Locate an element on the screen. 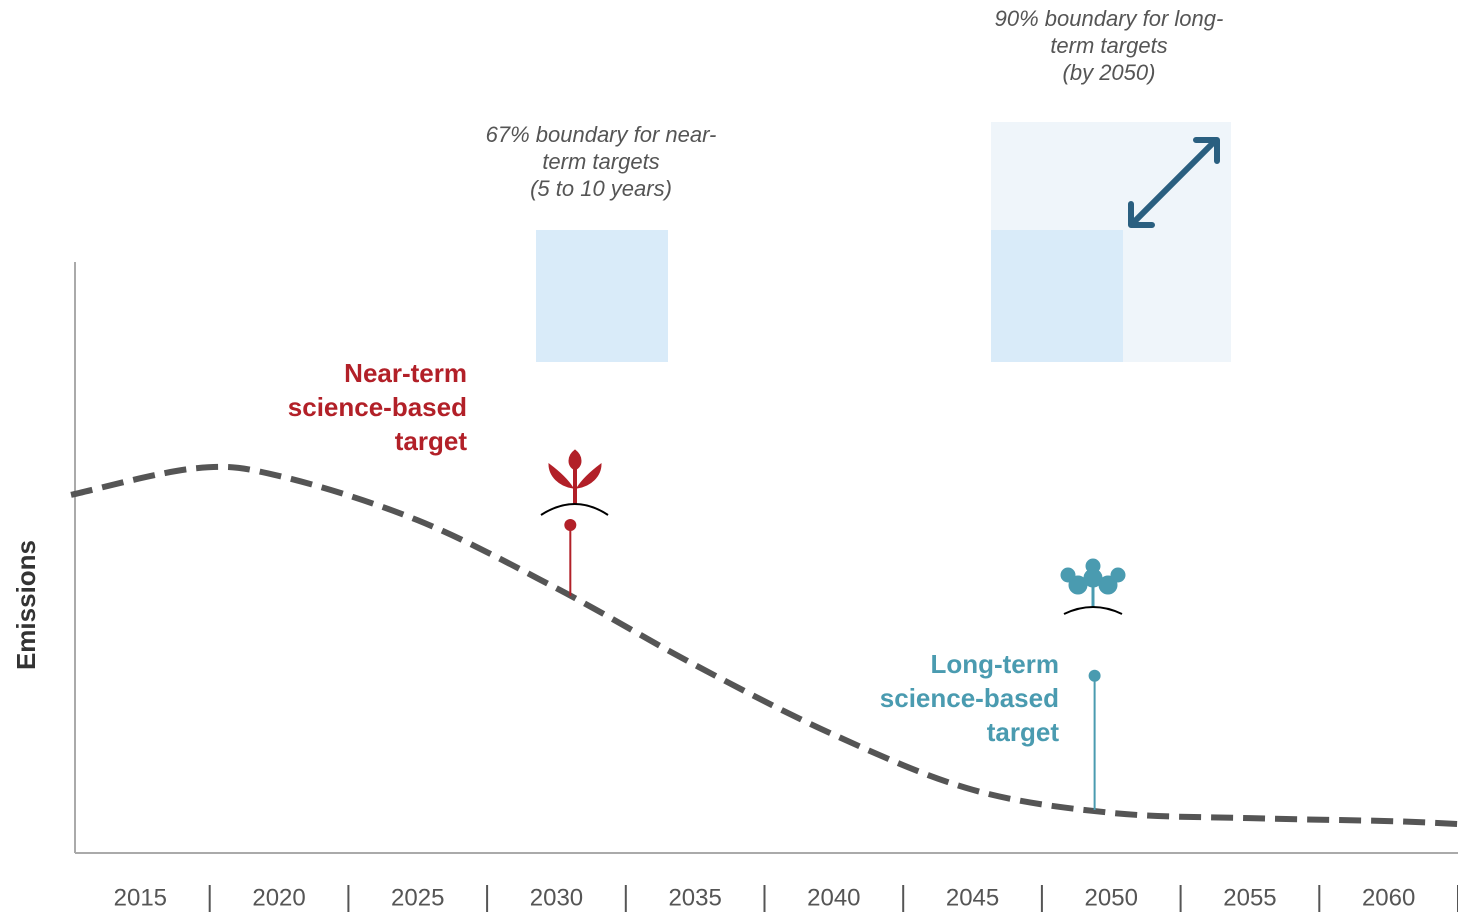 This screenshot has height=914, width=1458. x-tick-label: 2040 is located at coordinates (833, 897).